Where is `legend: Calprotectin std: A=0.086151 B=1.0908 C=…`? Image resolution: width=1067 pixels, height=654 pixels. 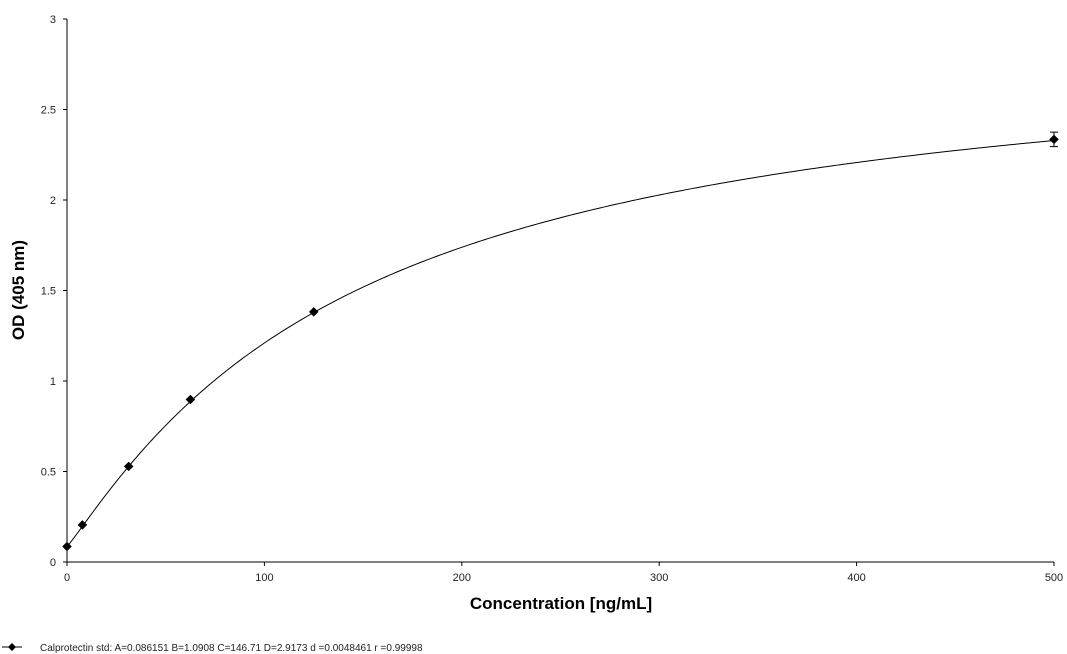
legend: Calprotectin std: A=0.086151 B=1.0908 C=… is located at coordinates (212, 648).